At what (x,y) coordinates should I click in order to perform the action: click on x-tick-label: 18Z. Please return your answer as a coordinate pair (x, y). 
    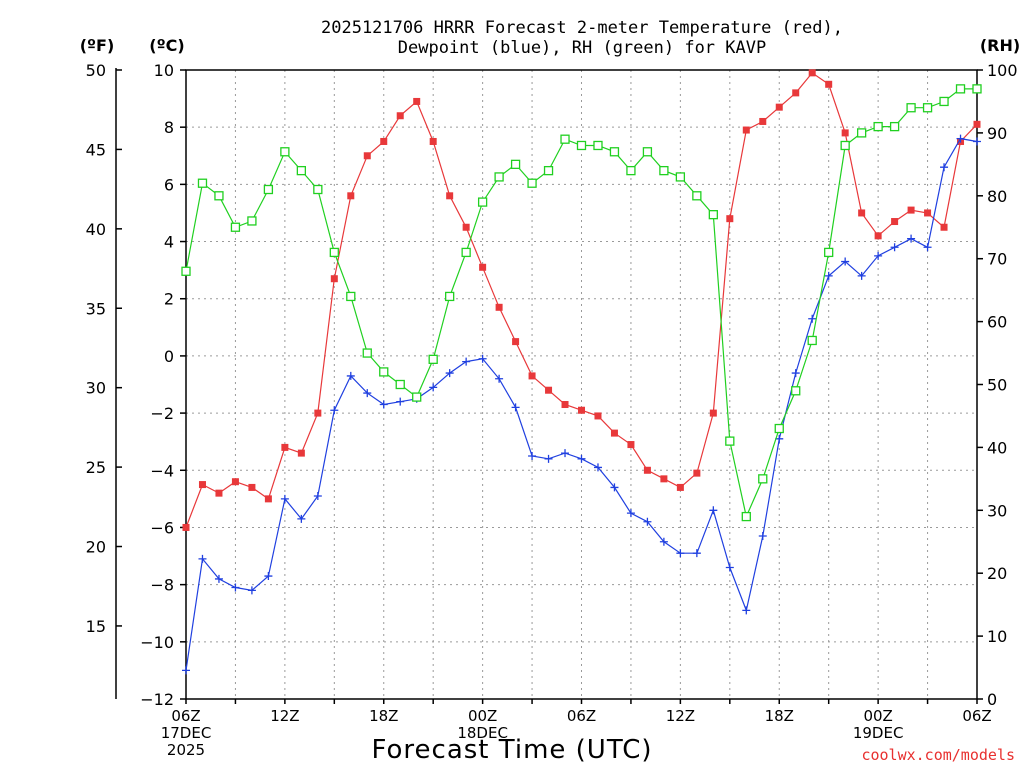
    Looking at the image, I should click on (779, 716).